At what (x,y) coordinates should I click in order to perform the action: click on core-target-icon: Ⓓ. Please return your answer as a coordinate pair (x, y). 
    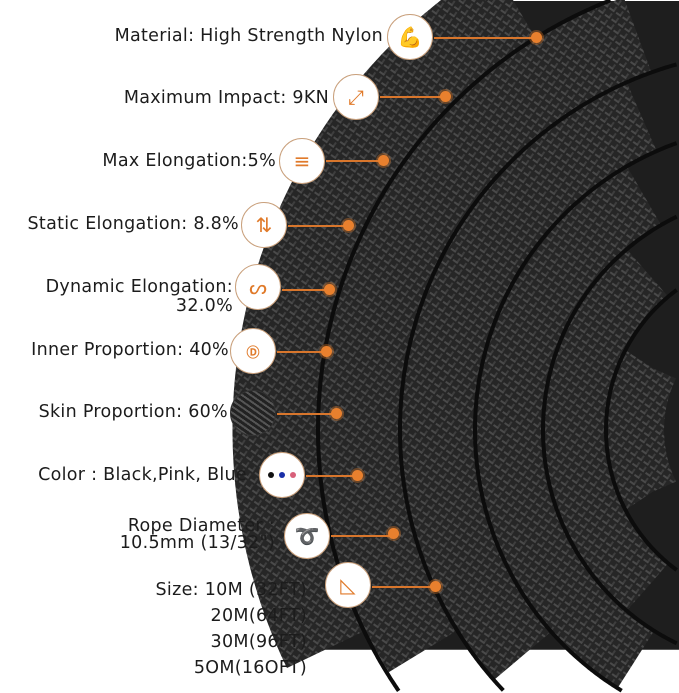
    Looking at the image, I should click on (253, 351).